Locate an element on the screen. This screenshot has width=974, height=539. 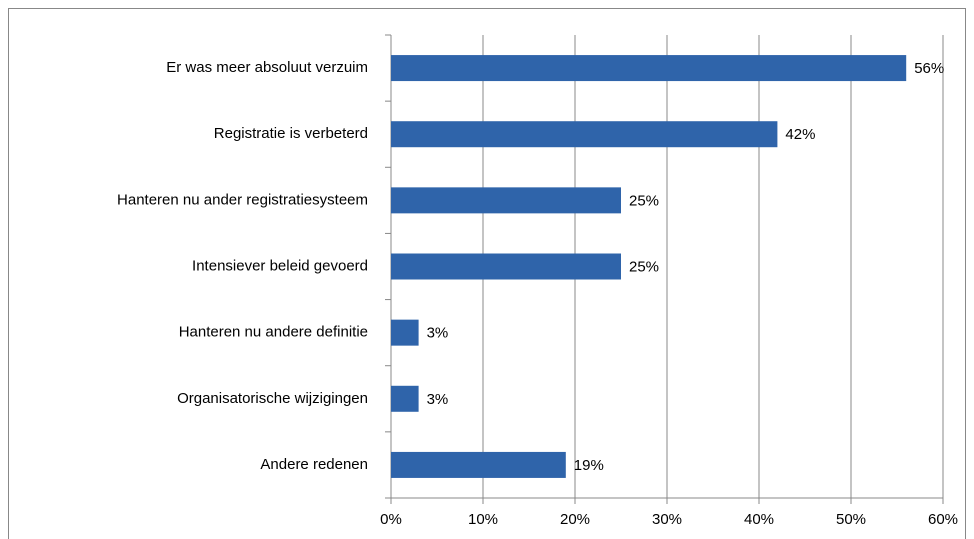
x-tick-label: 0% is located at coordinates (391, 519).